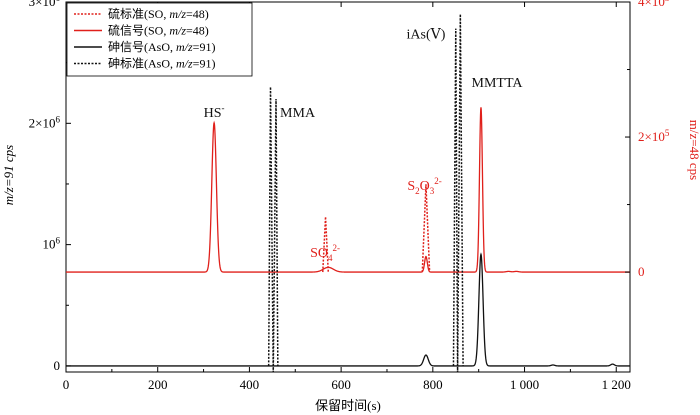  I want to click on legend-box, so click(159, 39).